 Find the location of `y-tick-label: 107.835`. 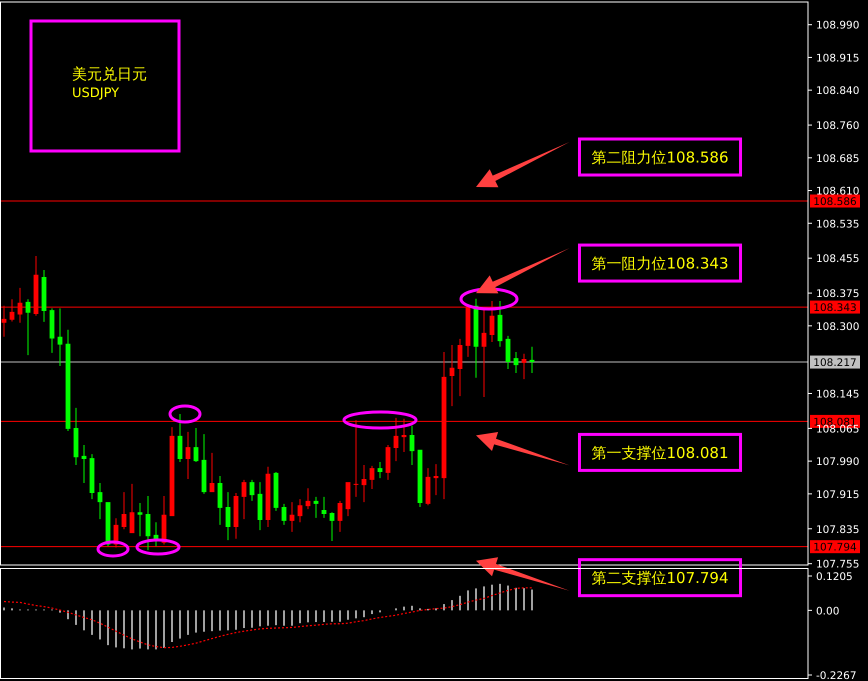

y-tick-label: 107.835 is located at coordinates (838, 530).